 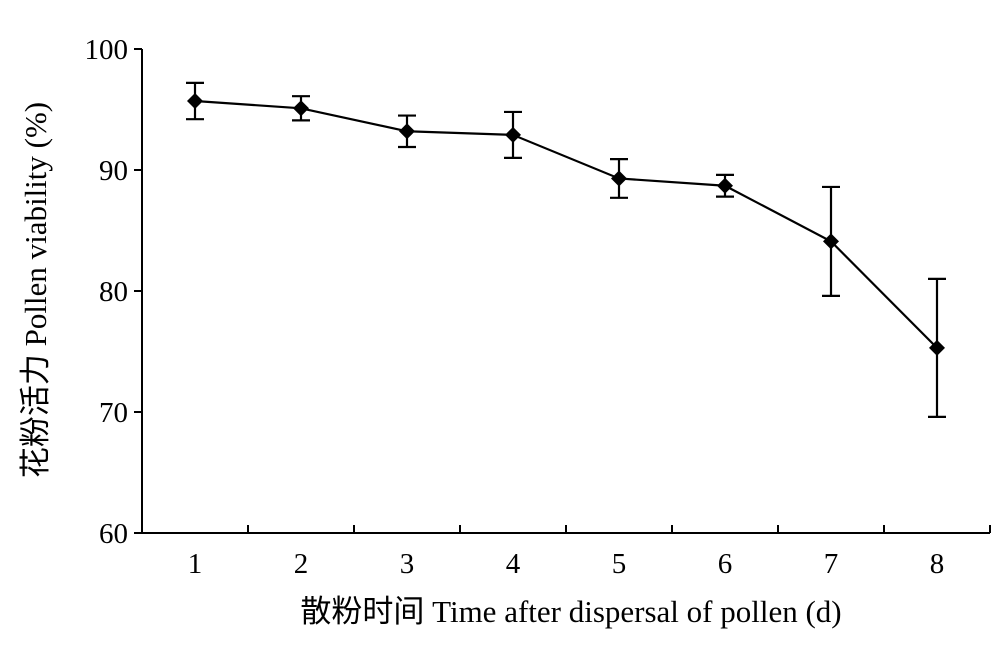 What do you see at coordinates (113, 413) in the screenshot?
I see `y-tick-label: 70` at bounding box center [113, 413].